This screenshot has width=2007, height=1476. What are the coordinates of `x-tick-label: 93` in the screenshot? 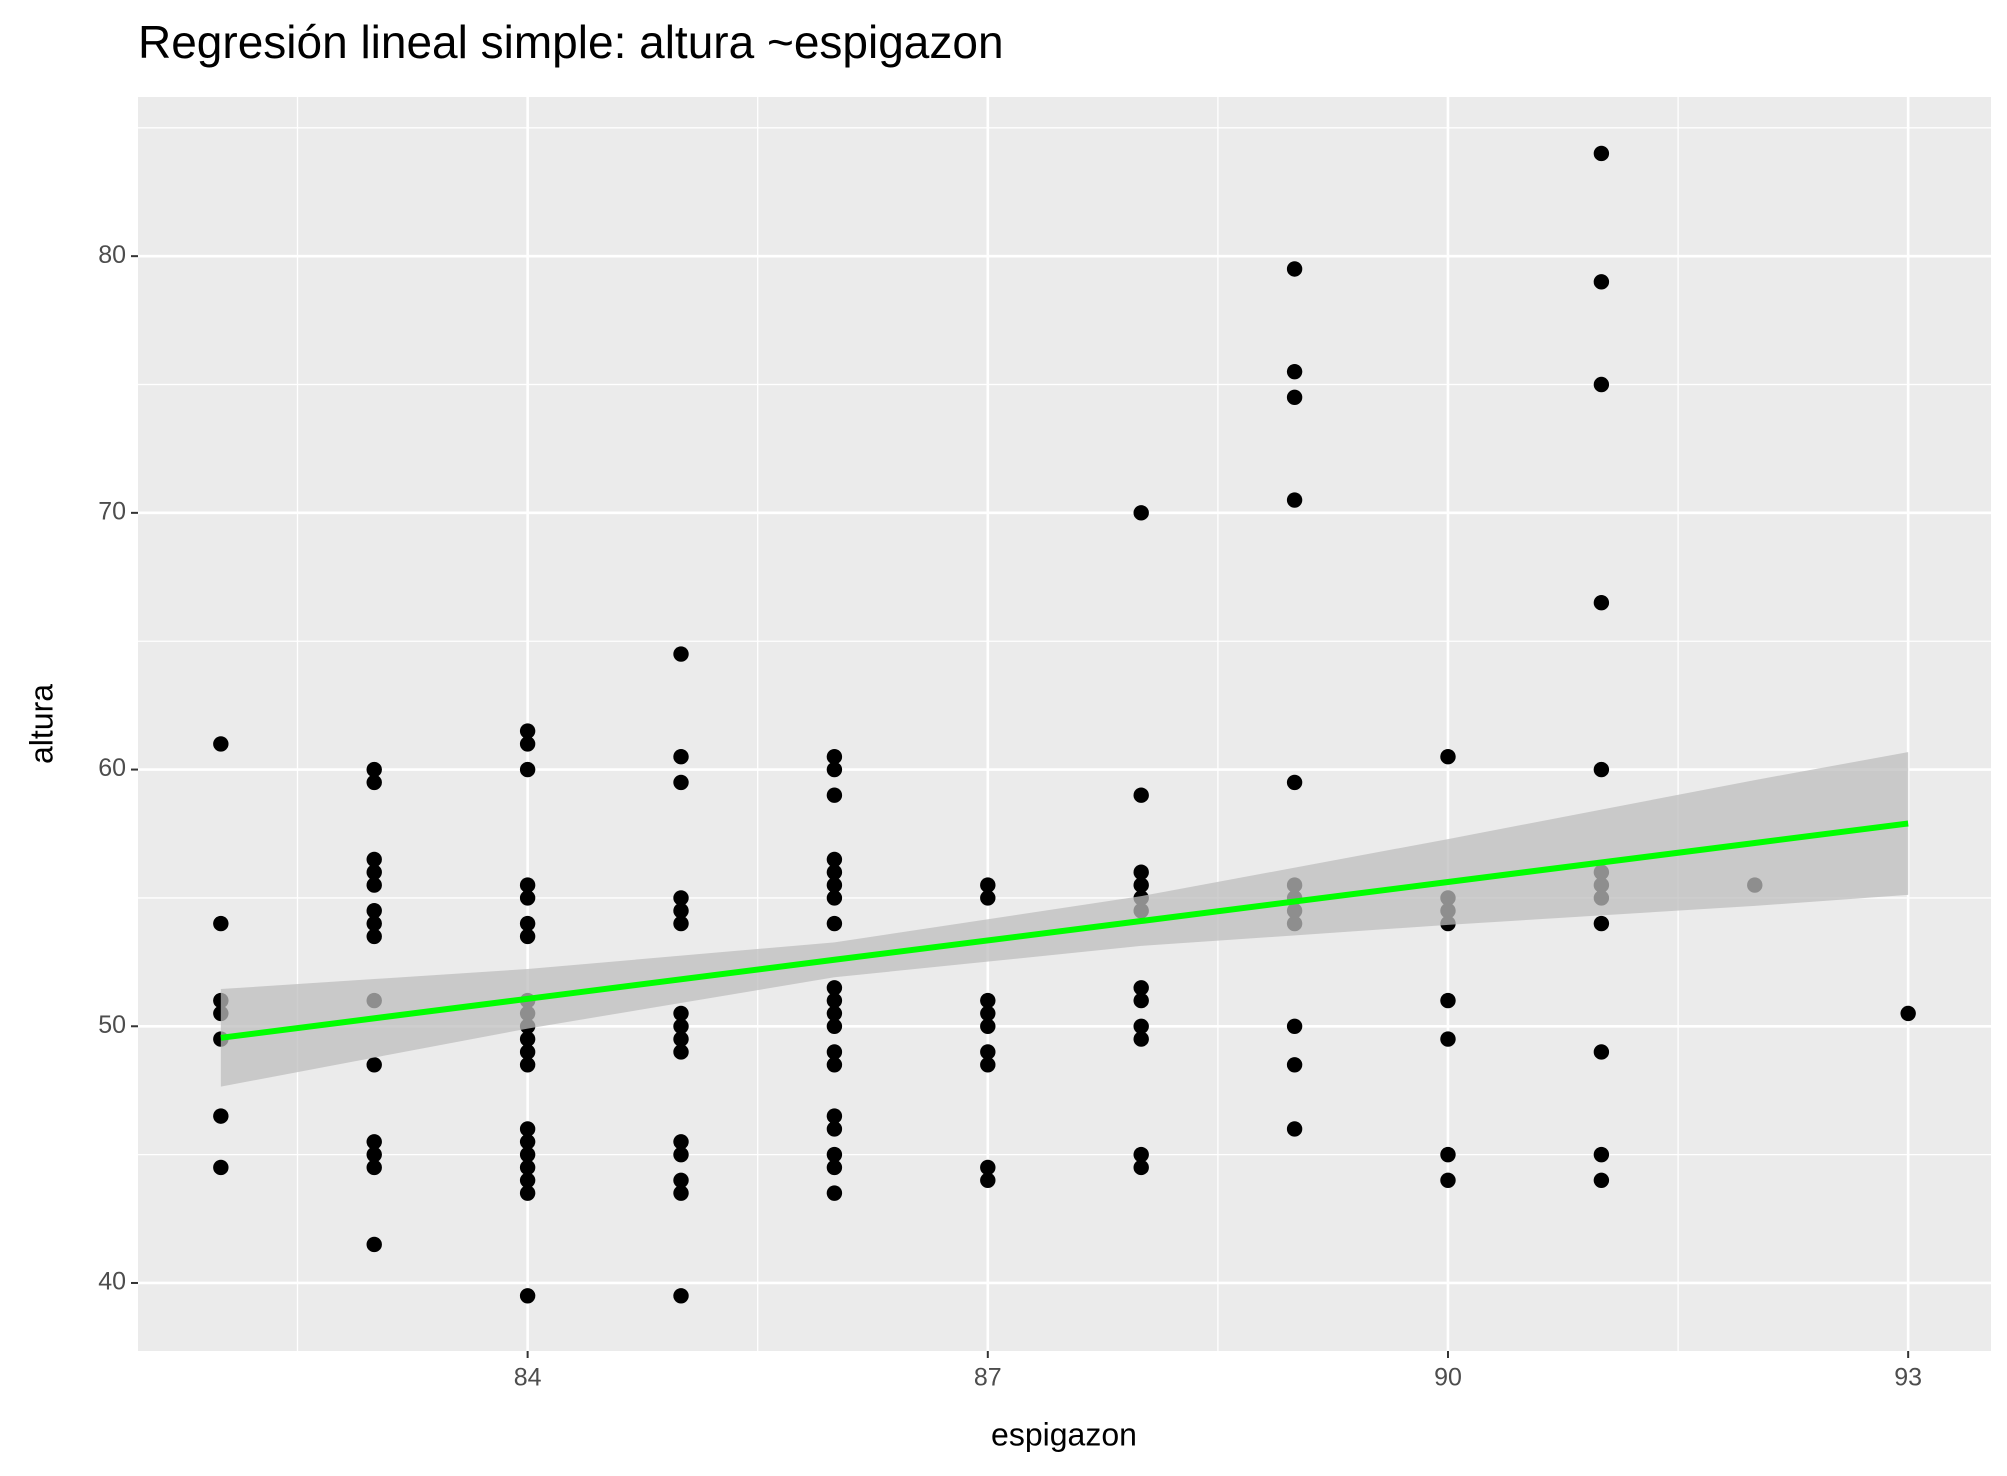 It's located at (1908, 1378).